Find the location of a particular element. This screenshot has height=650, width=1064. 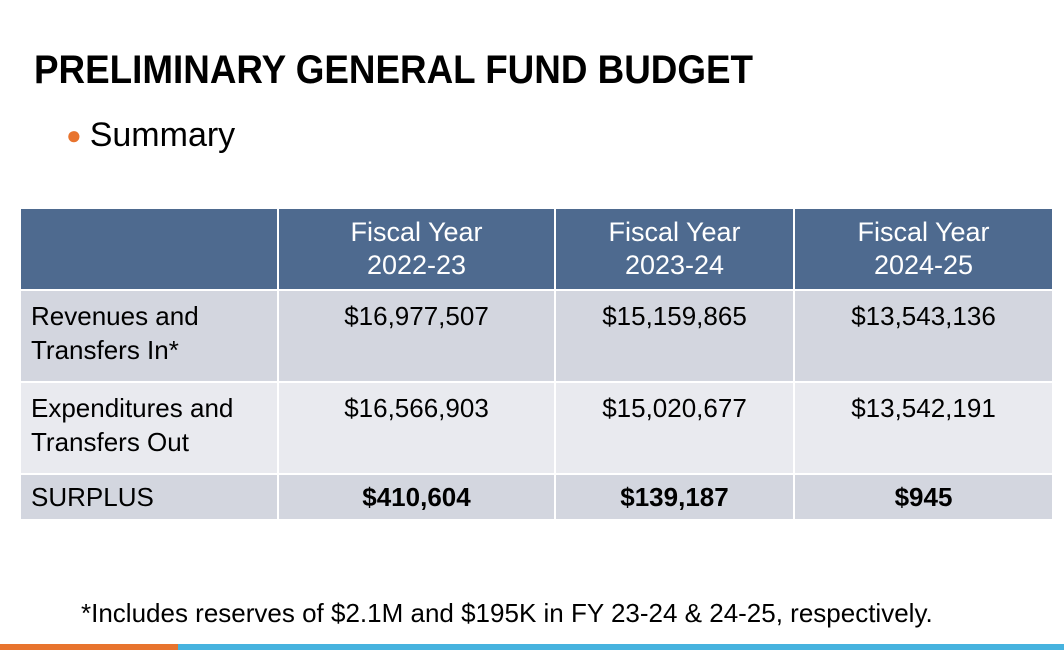

revenues-fy-2024-25: $13,543,136 is located at coordinates (923, 336).